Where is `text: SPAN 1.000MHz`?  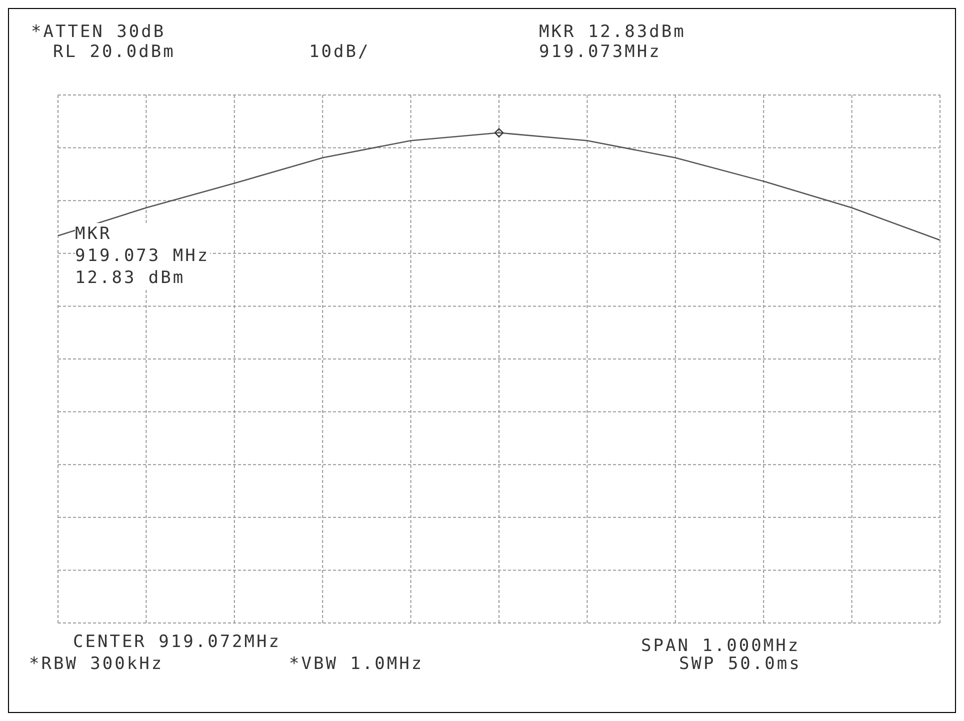
text: SPAN 1.000MHz is located at coordinates (720, 645).